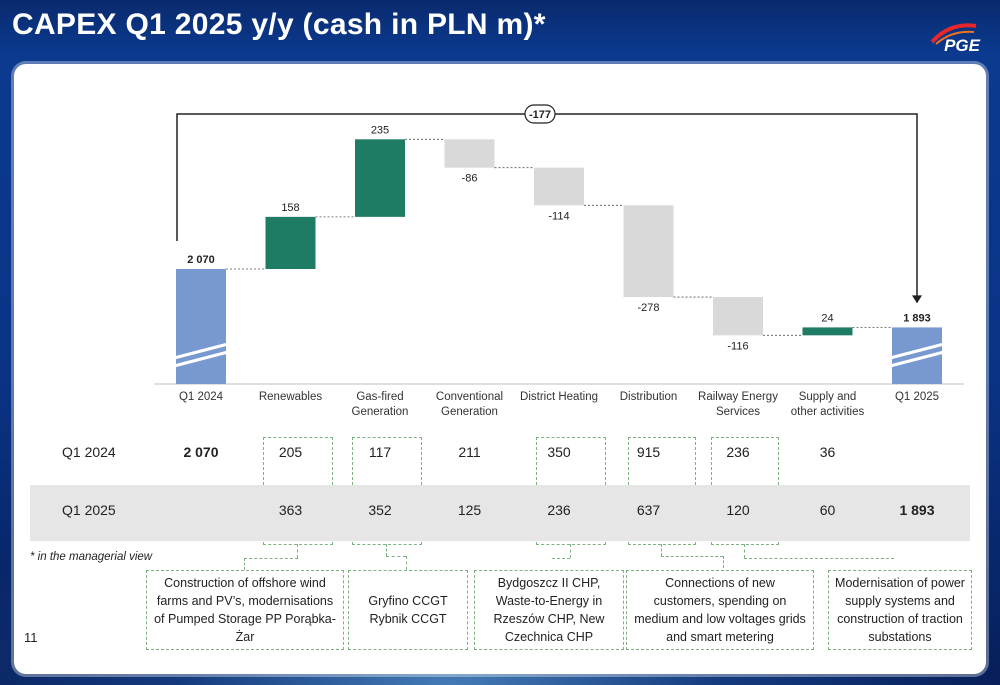 This screenshot has width=1000, height=685. Describe the element at coordinates (917, 299) in the screenshot. I see `arrow-head-icon` at that location.